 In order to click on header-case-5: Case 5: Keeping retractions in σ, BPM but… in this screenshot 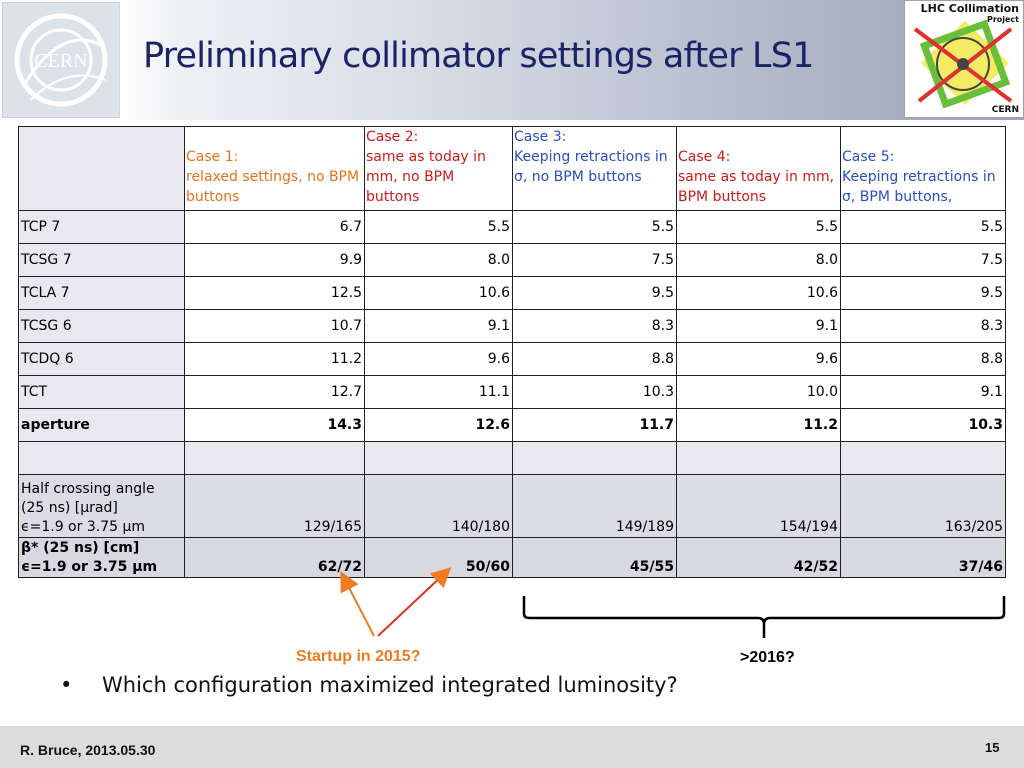, I will do `click(923, 168)`.